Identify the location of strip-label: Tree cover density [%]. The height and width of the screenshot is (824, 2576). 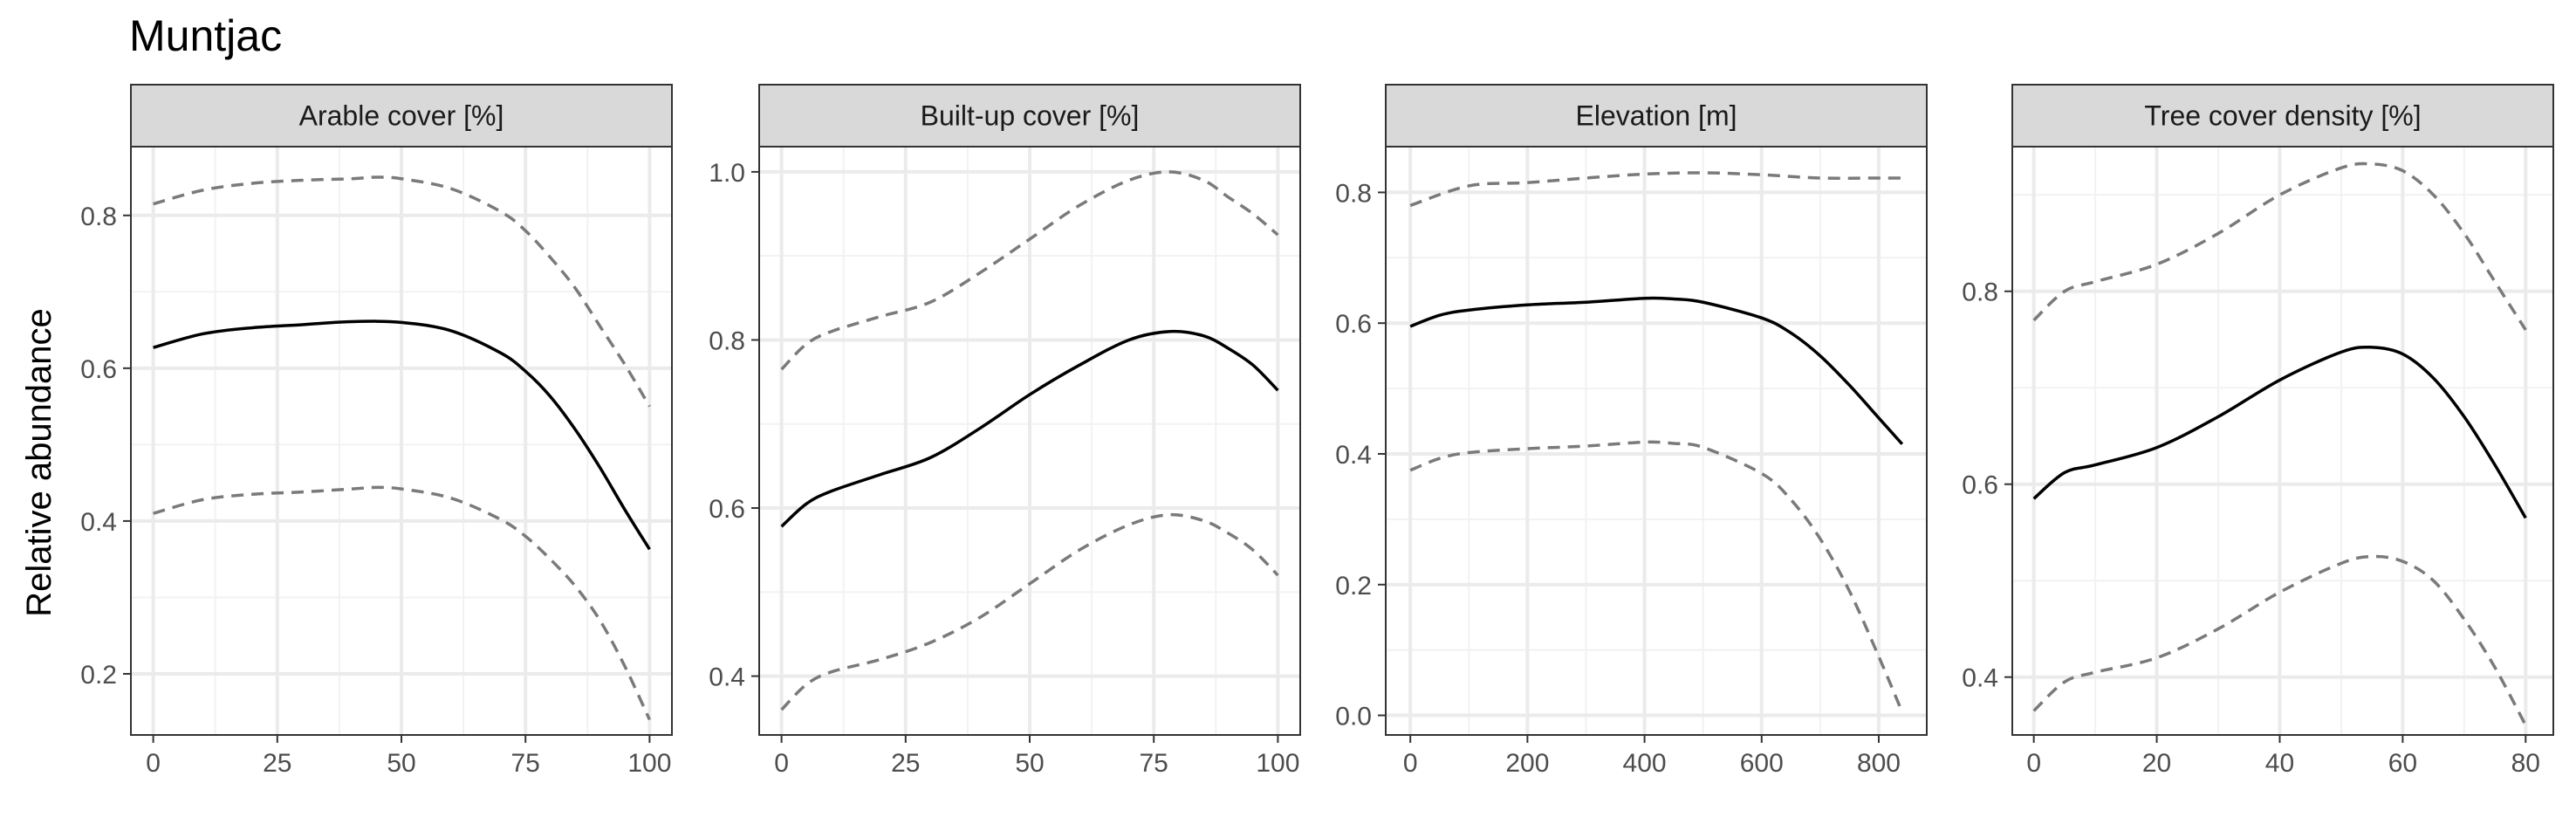
(2282, 116).